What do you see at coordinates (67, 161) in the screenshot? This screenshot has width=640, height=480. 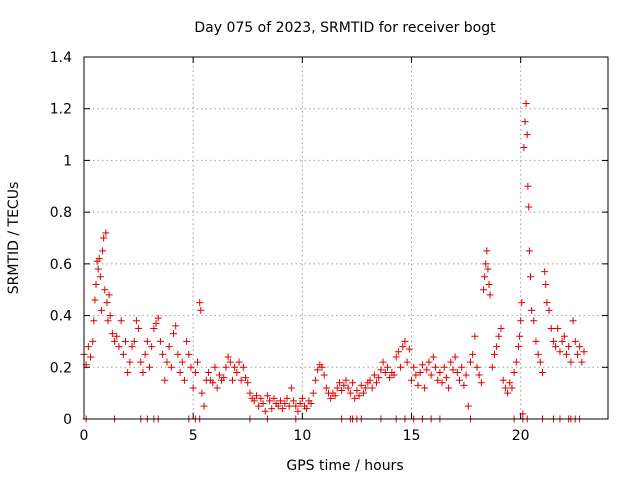 I see `y-tick-label: 1` at bounding box center [67, 161].